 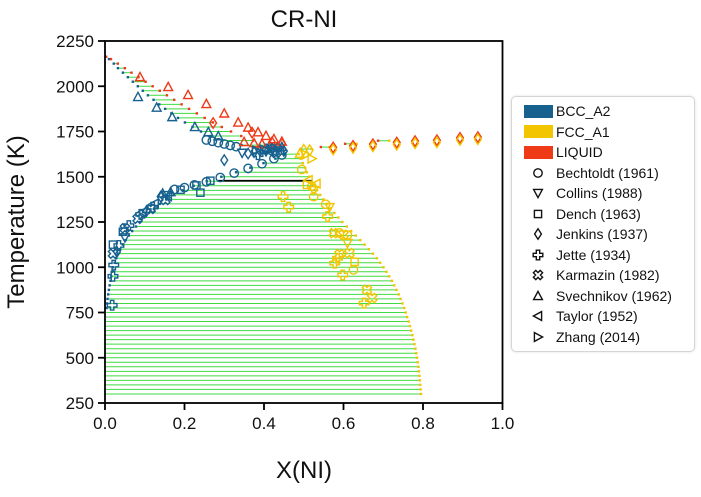 What do you see at coordinates (607, 172) in the screenshot?
I see `legend-label: Bechtoldt (1961)` at bounding box center [607, 172].